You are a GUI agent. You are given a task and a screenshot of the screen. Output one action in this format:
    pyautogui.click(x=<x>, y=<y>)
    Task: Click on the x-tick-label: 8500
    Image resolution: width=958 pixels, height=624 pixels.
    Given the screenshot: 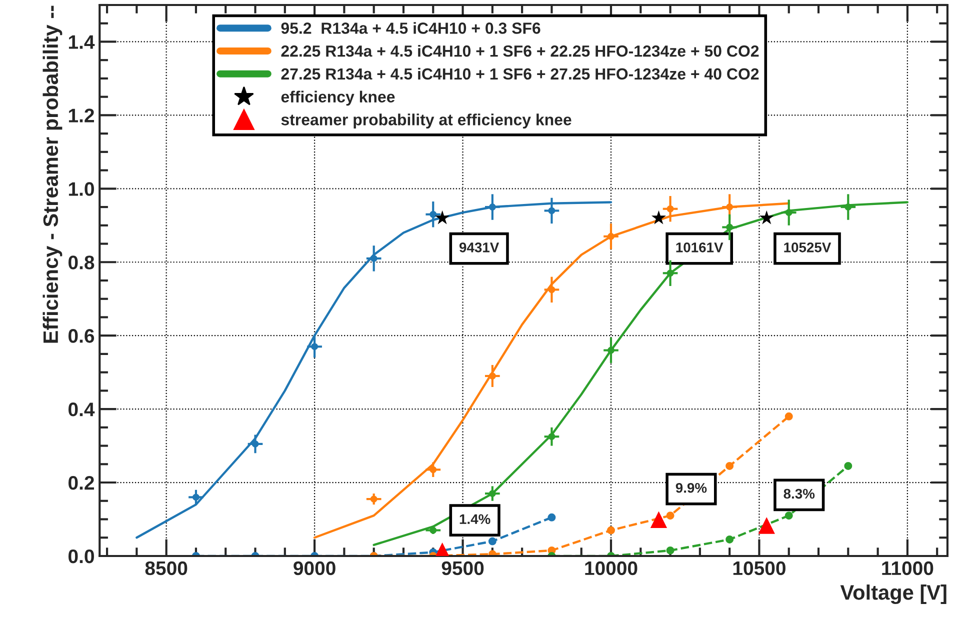 What is the action you would take?
    pyautogui.click(x=166, y=568)
    